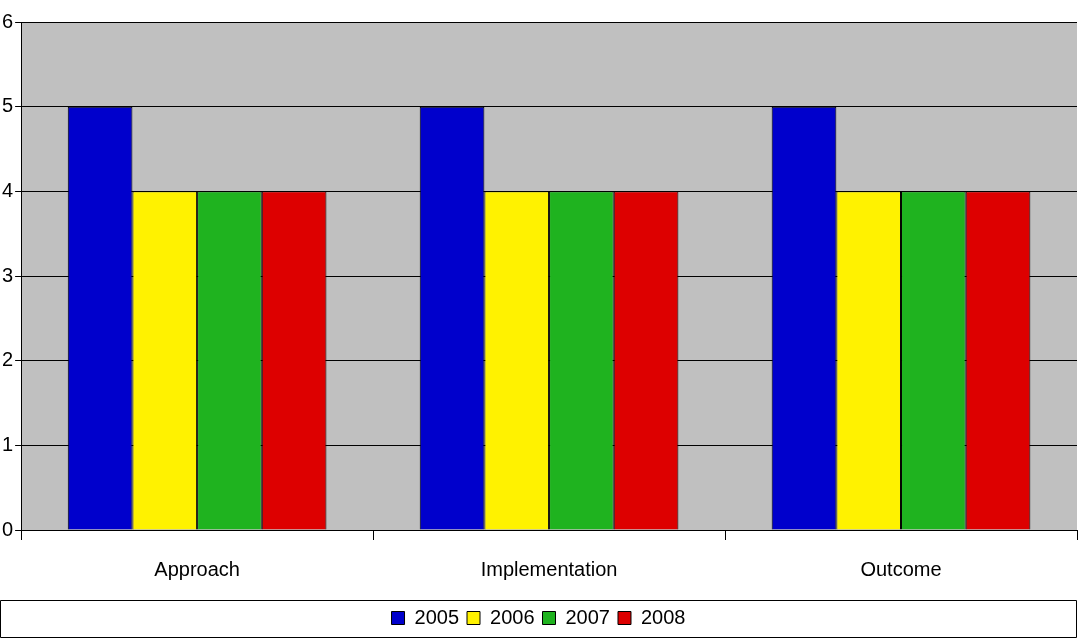  Describe the element at coordinates (8, 528) in the screenshot. I see `y-tick-label: 0` at that location.